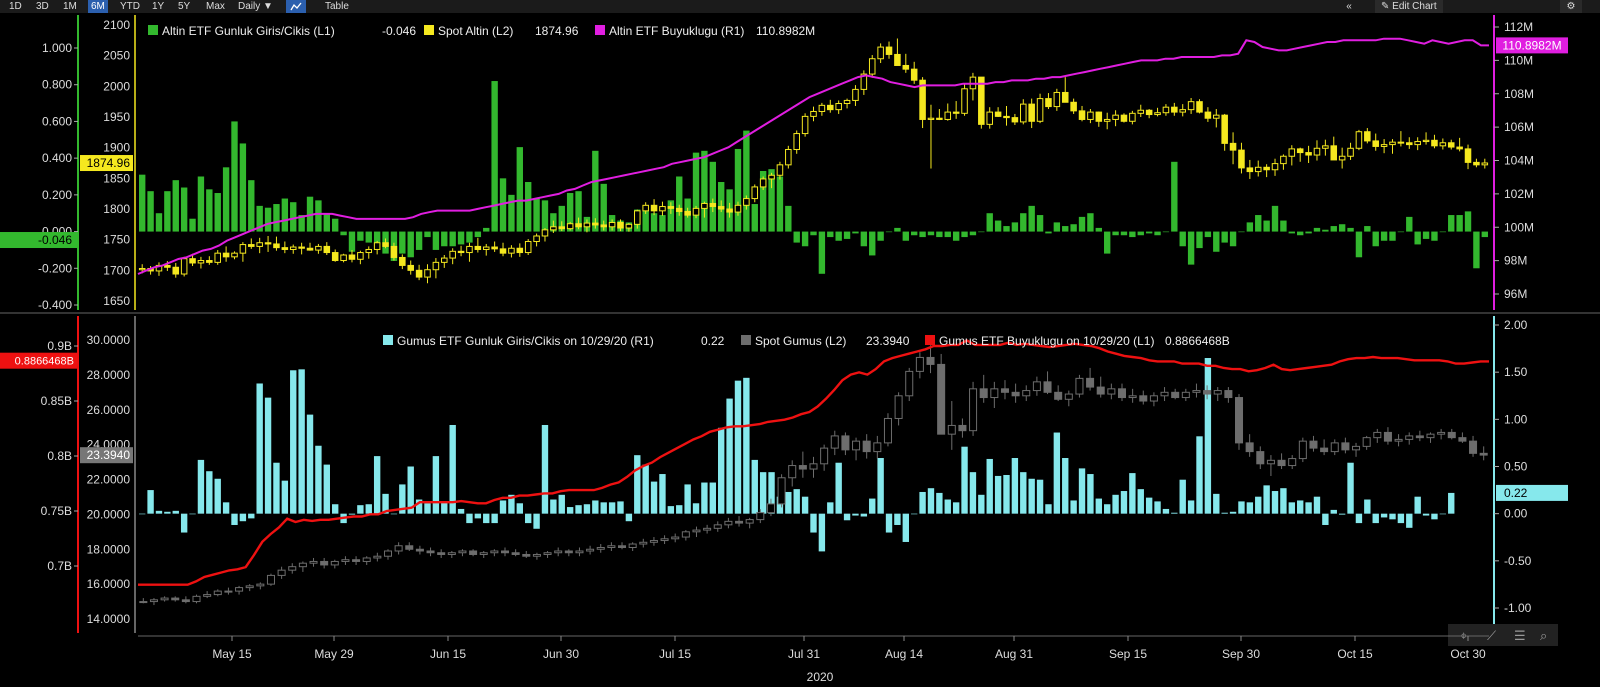  Describe the element at coordinates (55, 305) in the screenshot. I see `l1-tick-label: -0.400` at that location.